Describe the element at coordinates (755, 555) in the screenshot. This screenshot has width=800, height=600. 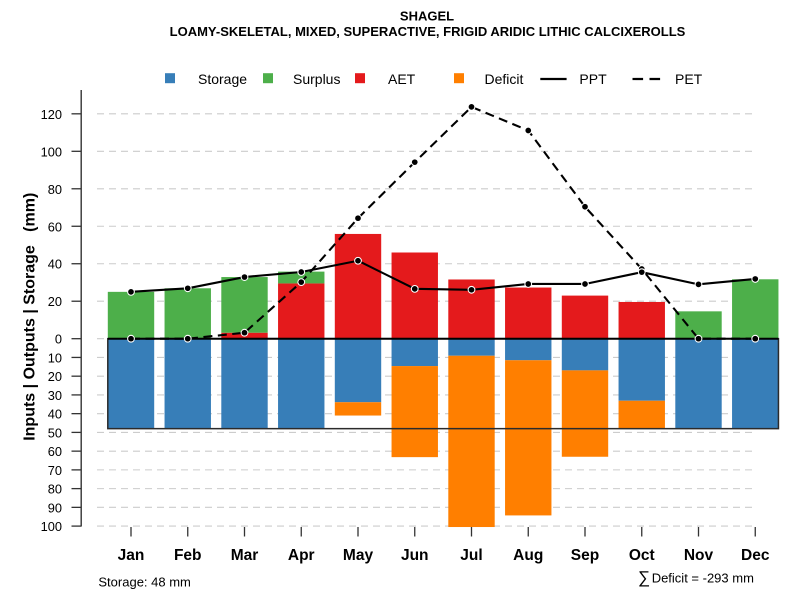
I see `svg-text: Dec` at that location.